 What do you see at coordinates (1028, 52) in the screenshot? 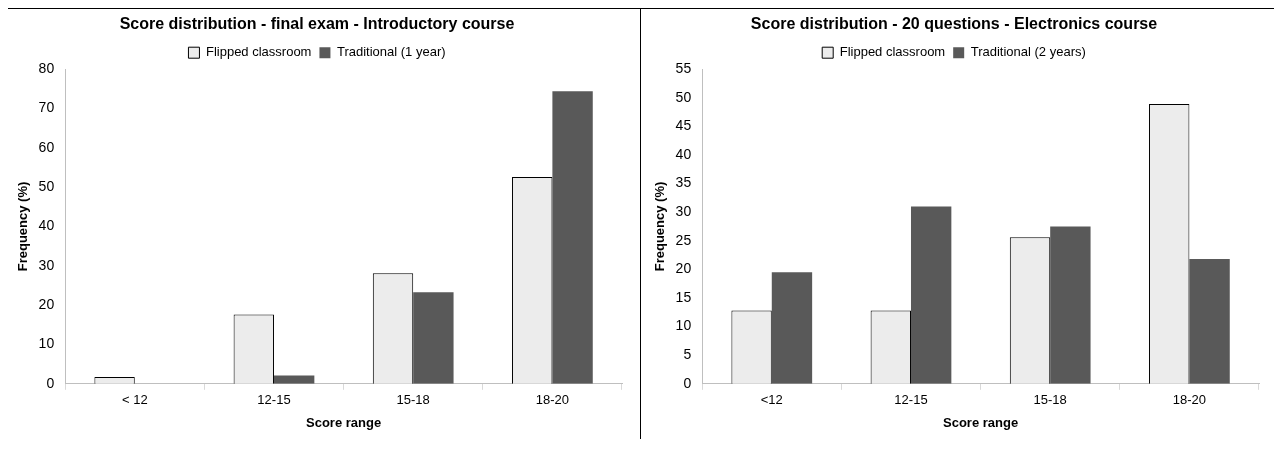
I see `legend-label: Traditional (2 years)` at bounding box center [1028, 52].